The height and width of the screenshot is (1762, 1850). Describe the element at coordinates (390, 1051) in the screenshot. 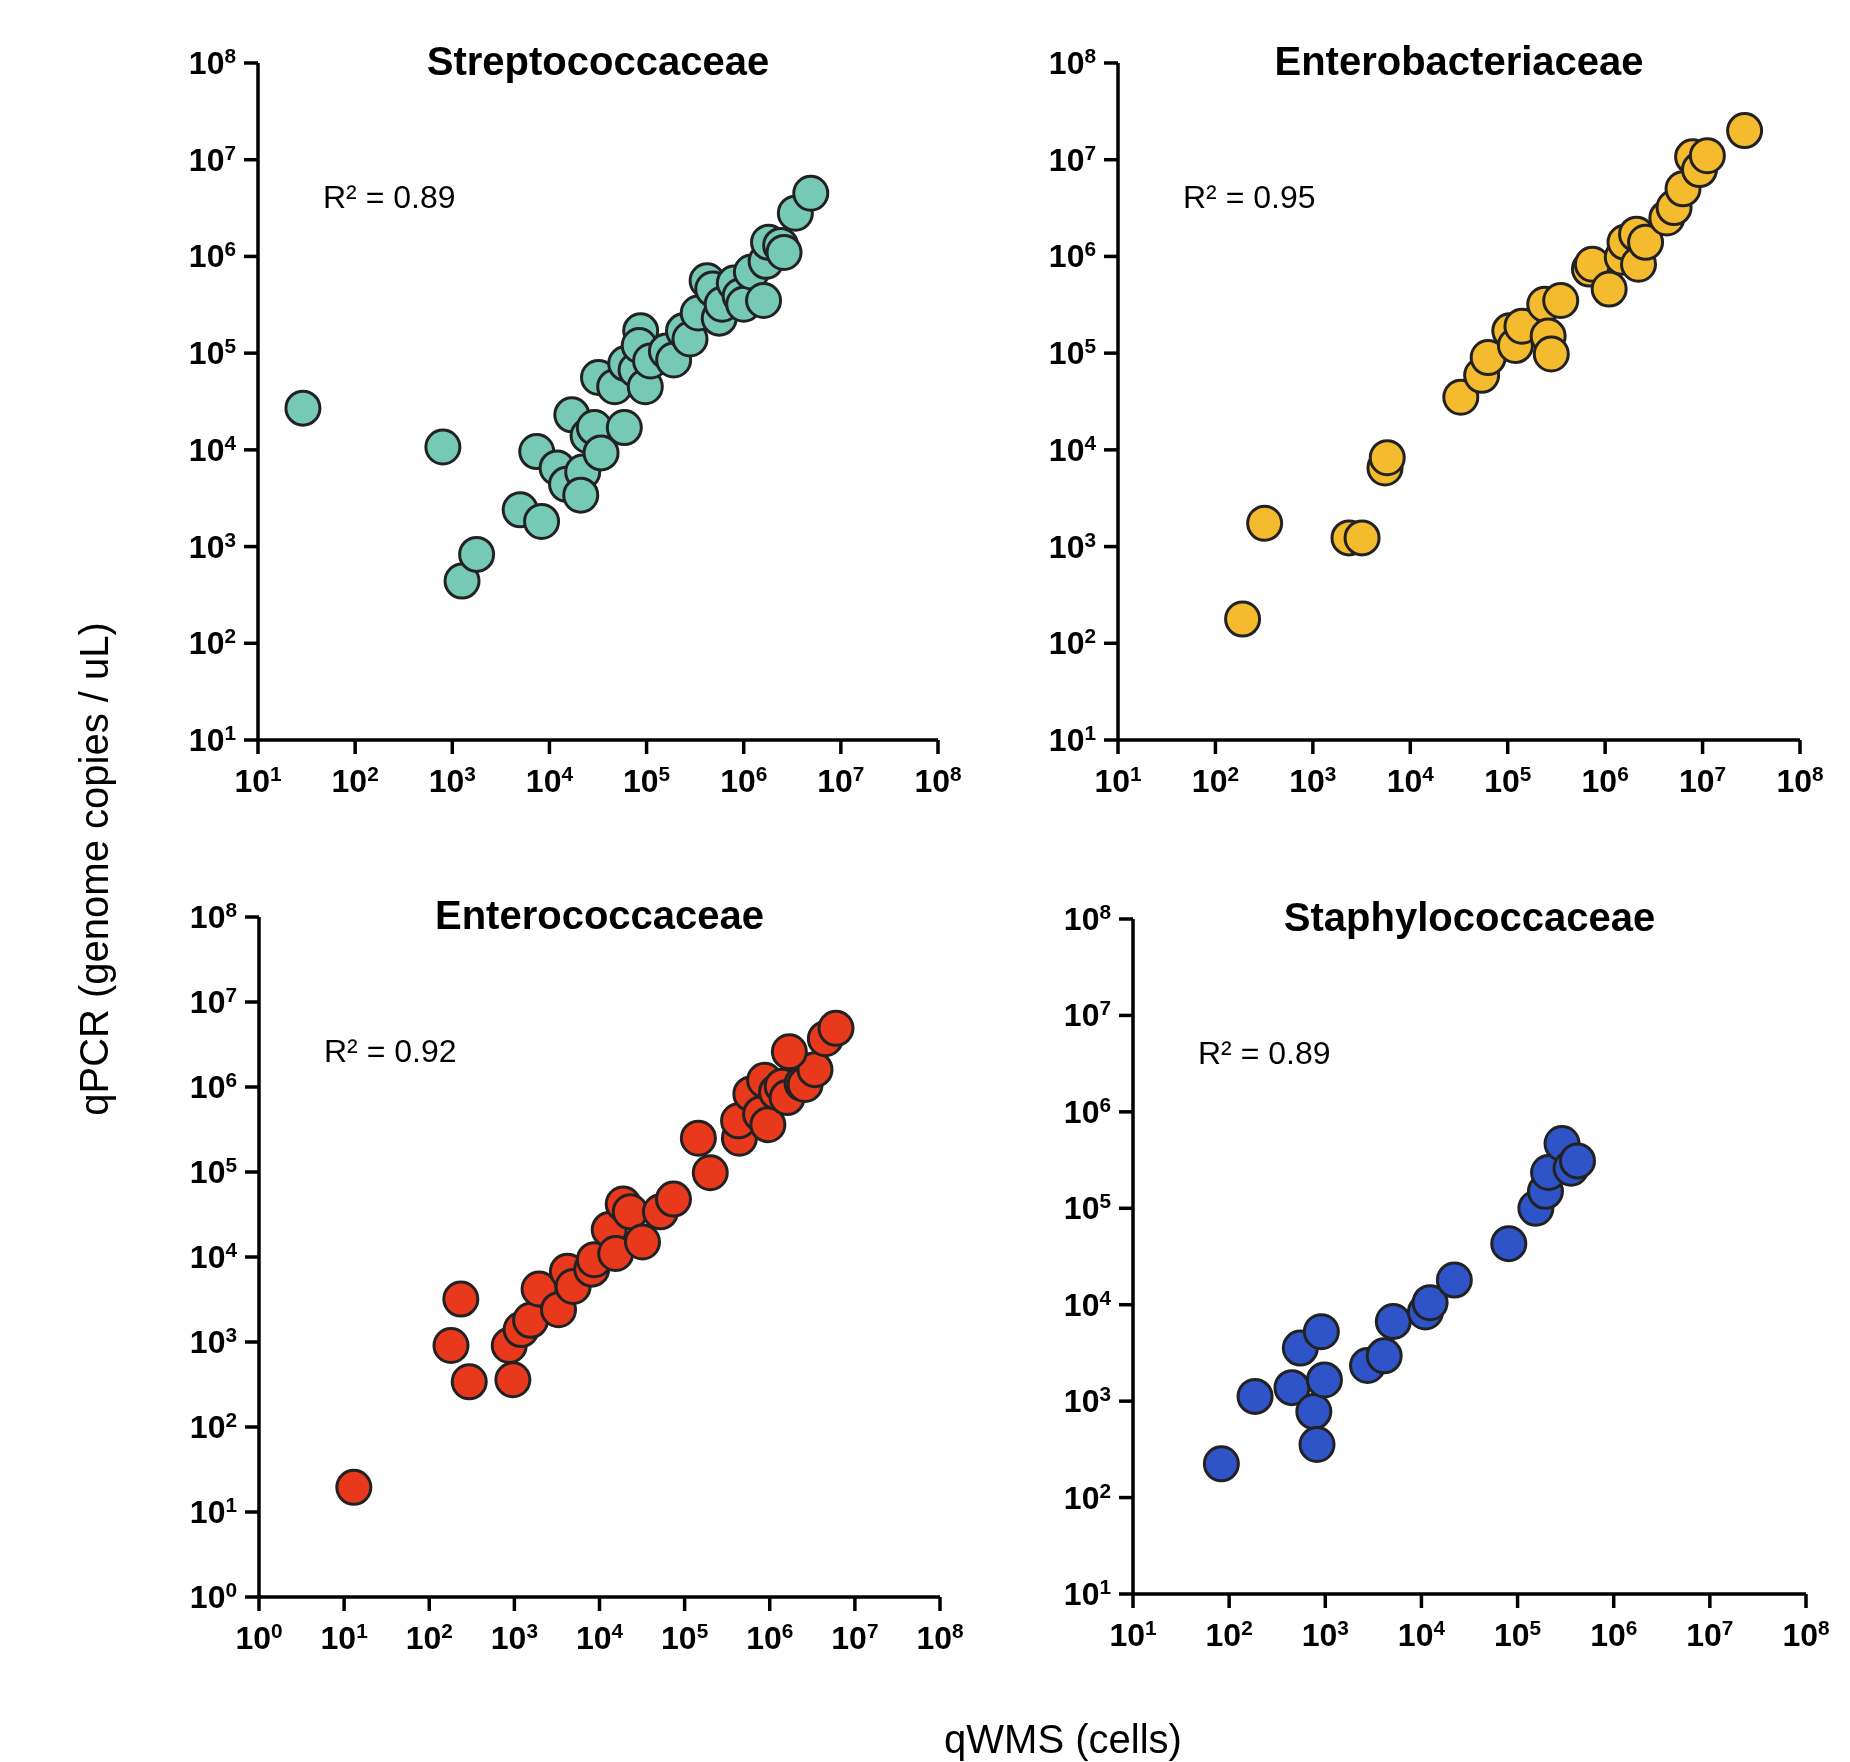

I see `annotation: R² = 0.92` at that location.